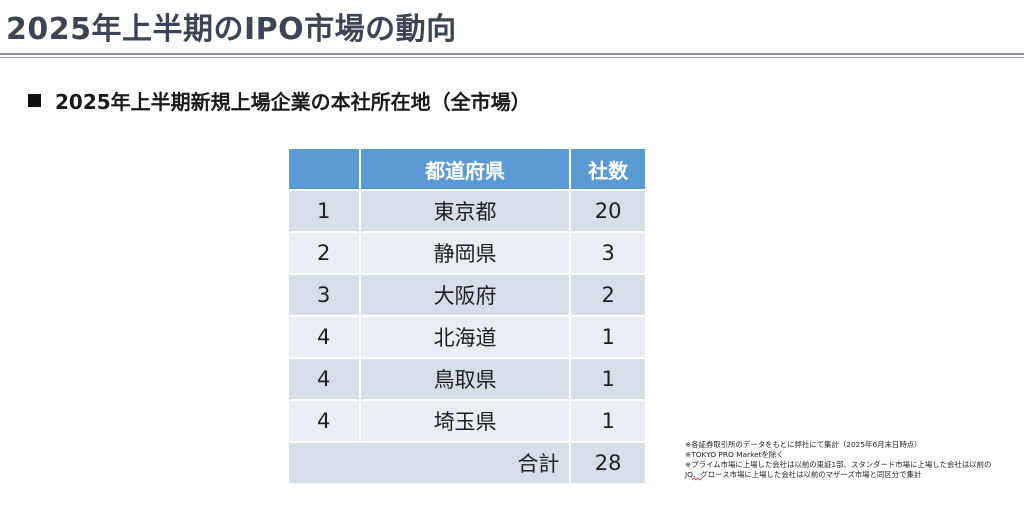 The image size is (1024, 508). I want to click on header-prefecture: 都道府県, so click(465, 169).